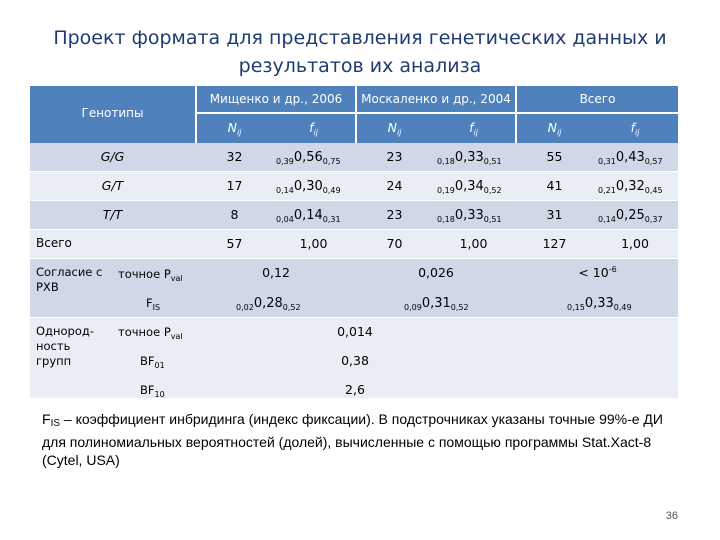  Describe the element at coordinates (355, 331) in the screenshot. I see `homog-p-value: 0,014` at that location.